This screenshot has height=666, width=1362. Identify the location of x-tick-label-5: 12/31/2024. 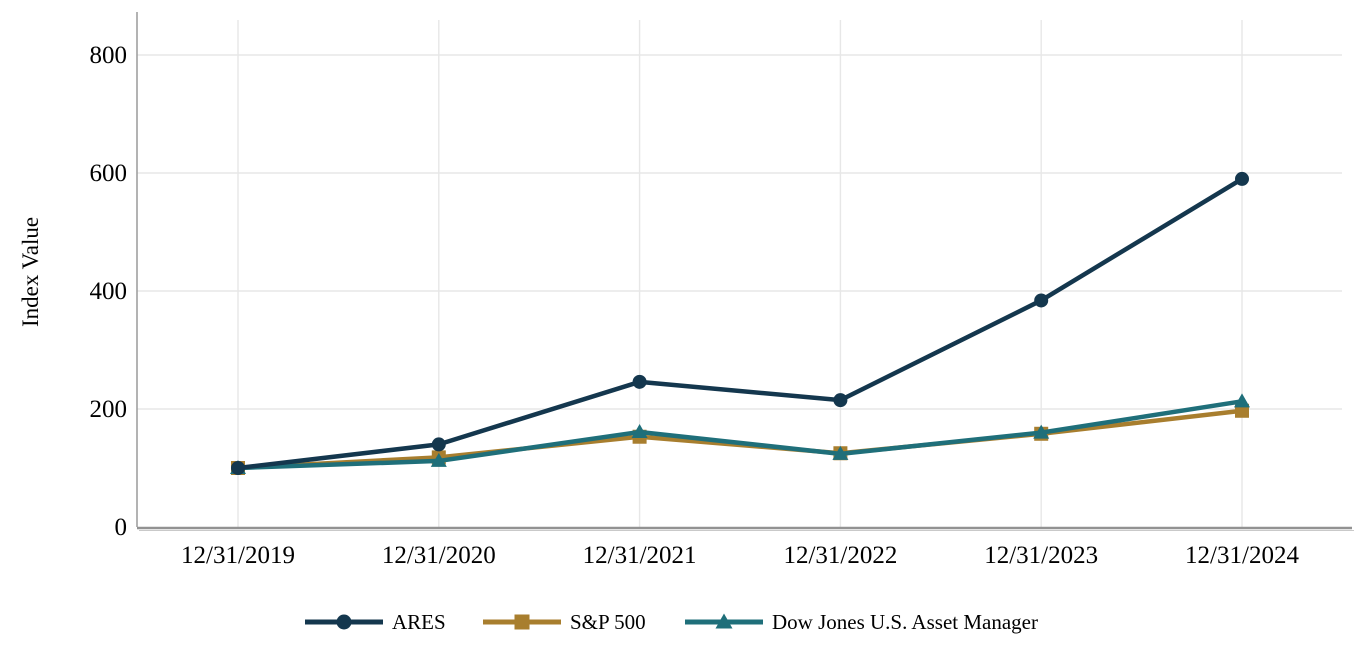
(1242, 555).